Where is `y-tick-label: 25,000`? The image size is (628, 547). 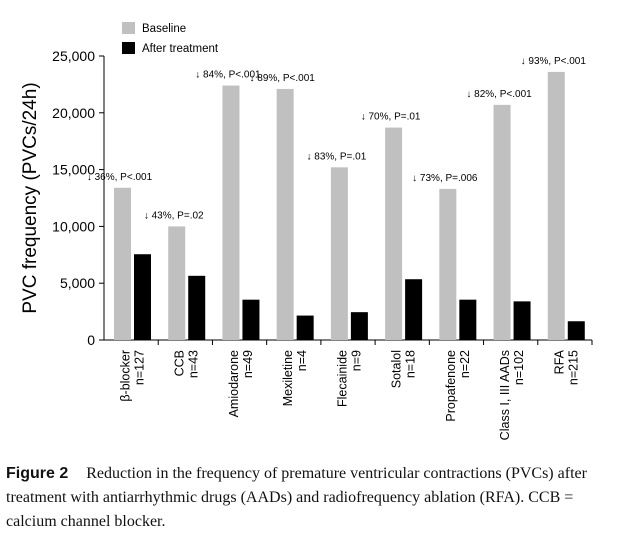
y-tick-label: 25,000 is located at coordinates (73, 56).